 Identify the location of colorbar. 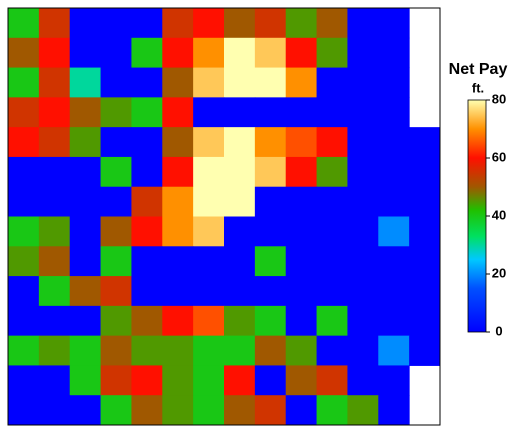
(477, 216).